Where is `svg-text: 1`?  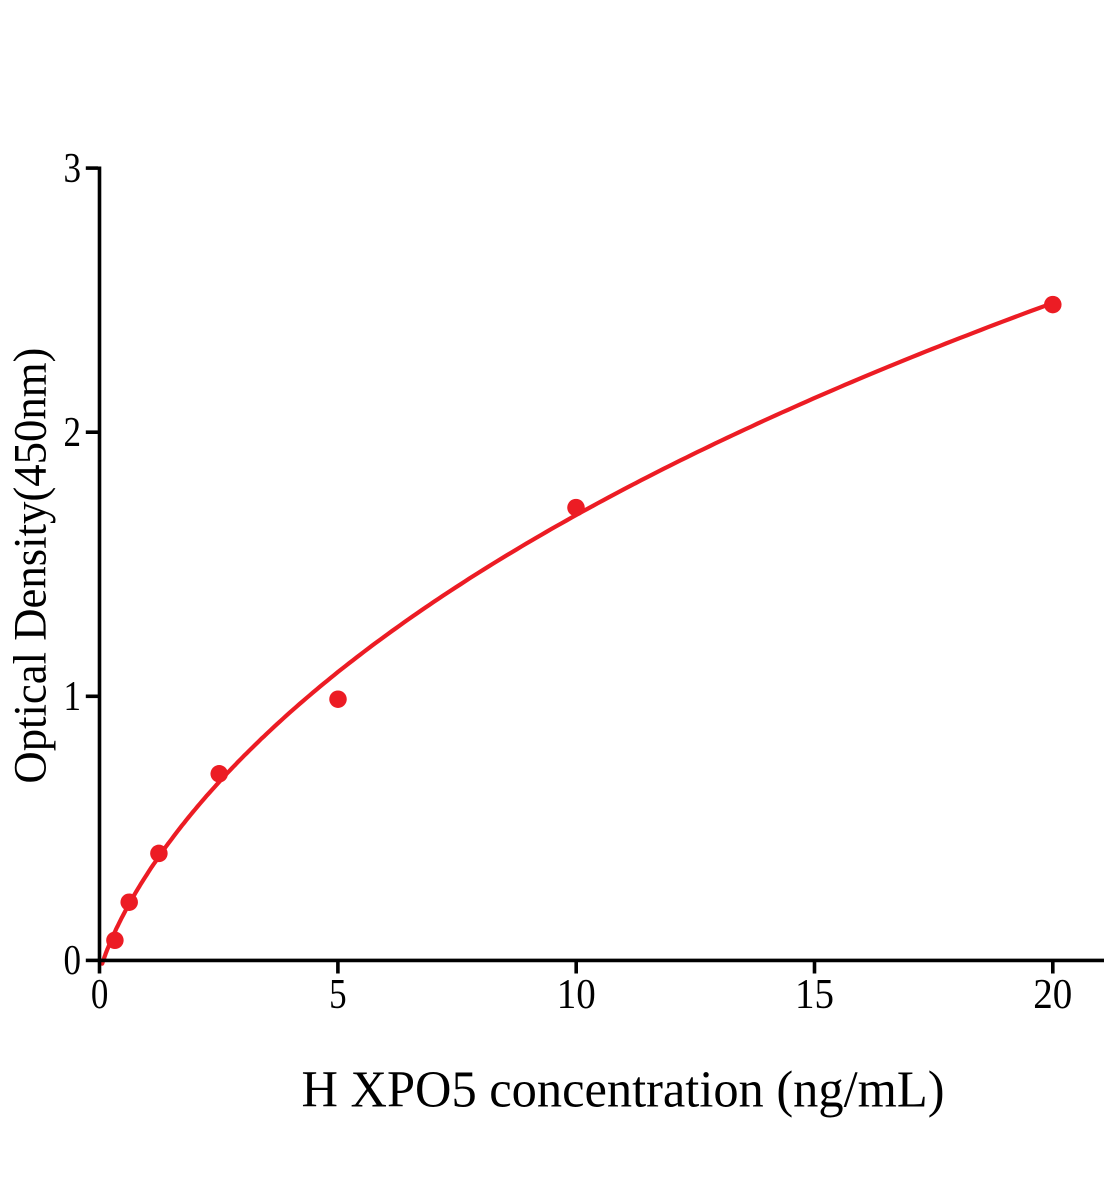
svg-text: 1 is located at coordinates (73, 697).